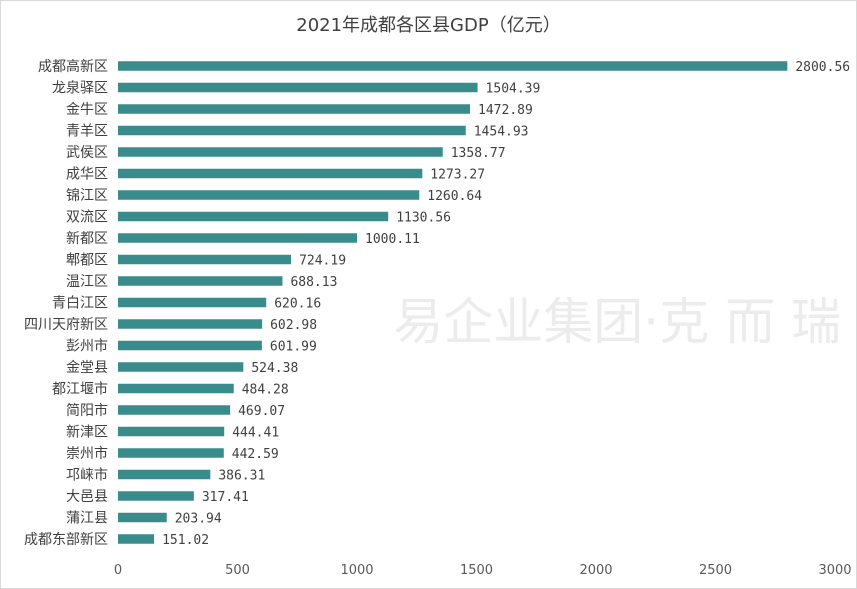 The height and width of the screenshot is (589, 857). Describe the element at coordinates (80, 389) in the screenshot. I see `category-label: 都江堰市` at that location.